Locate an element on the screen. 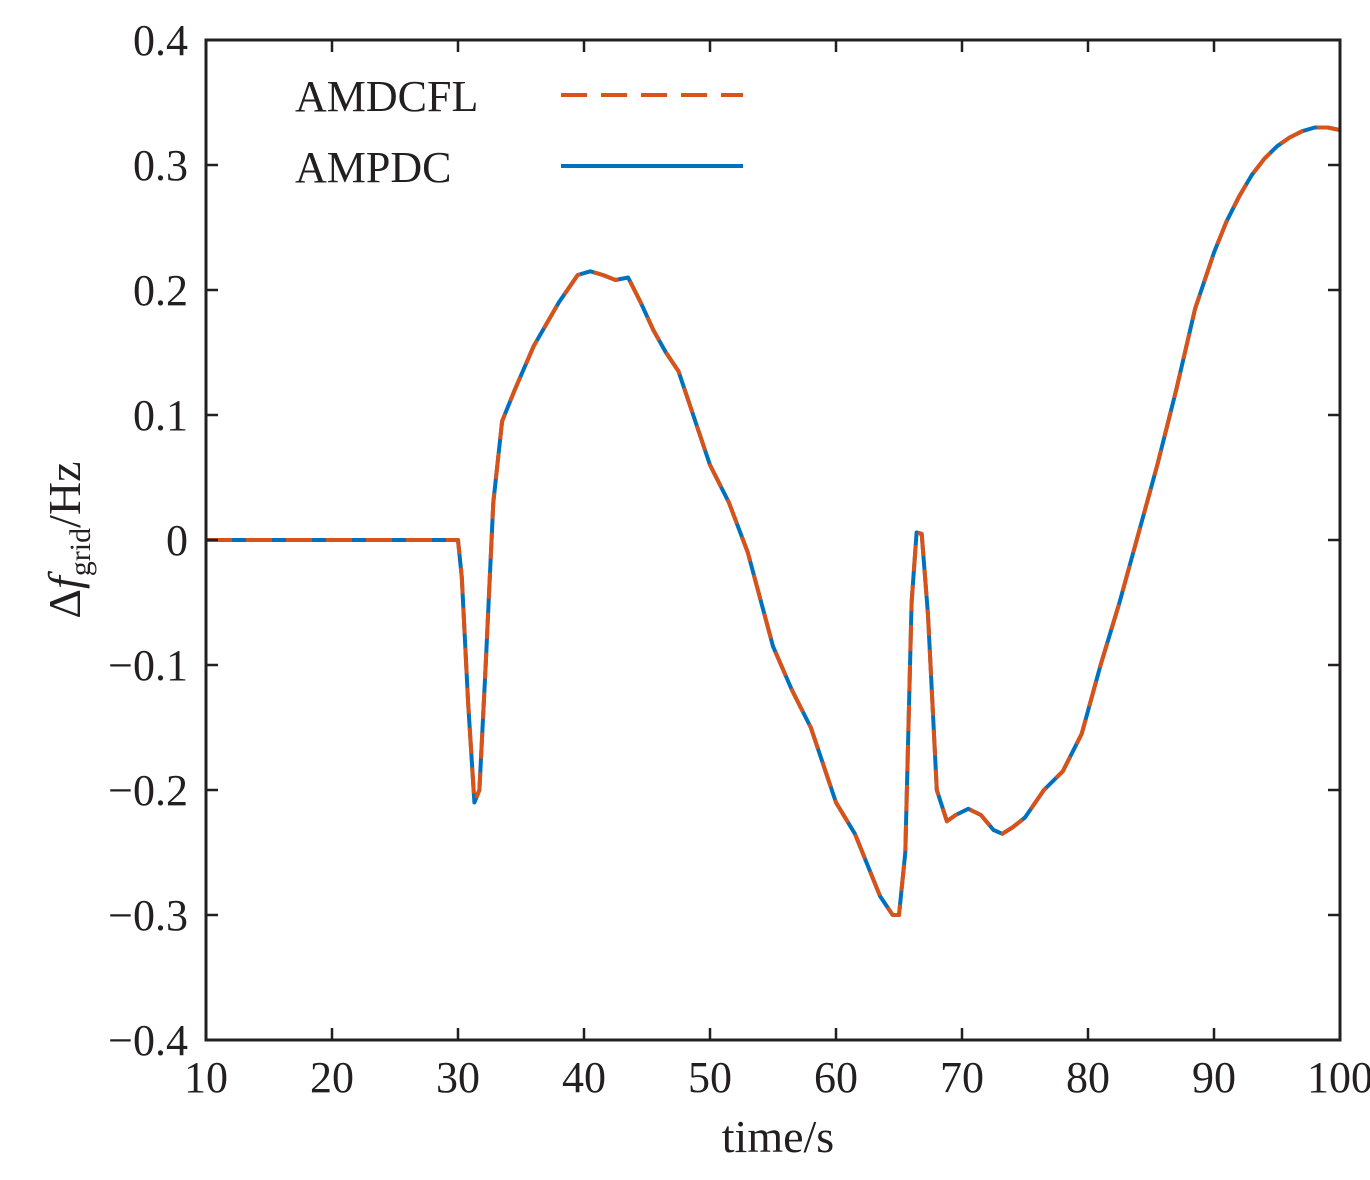 The height and width of the screenshot is (1180, 1370). y-tick-label: 0.4 is located at coordinates (160, 40).